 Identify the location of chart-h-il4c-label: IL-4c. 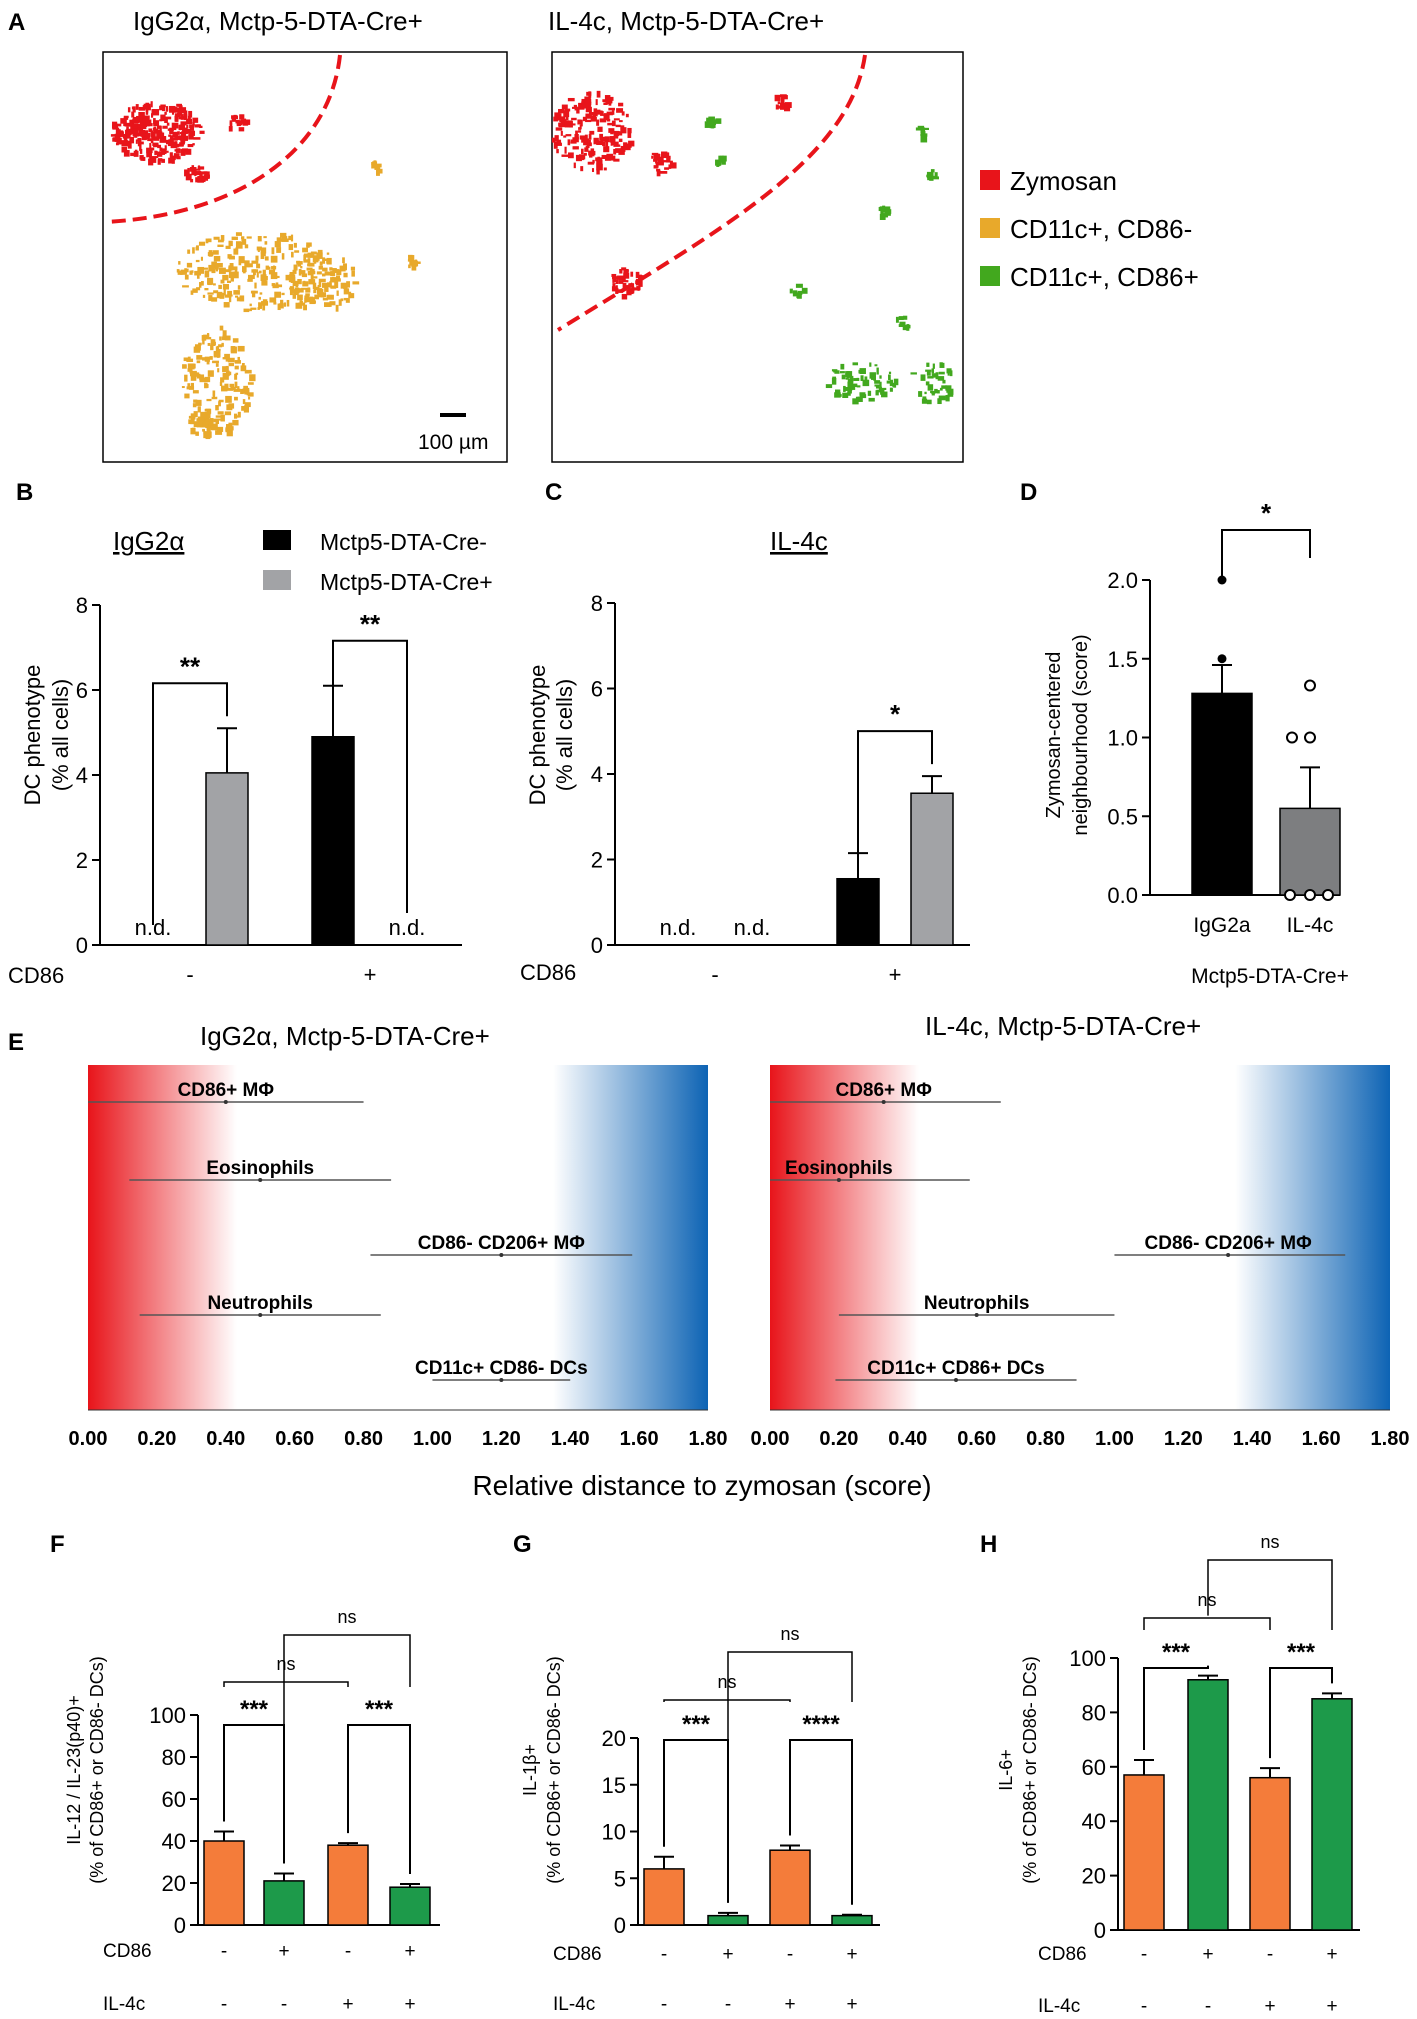
(1059, 2006).